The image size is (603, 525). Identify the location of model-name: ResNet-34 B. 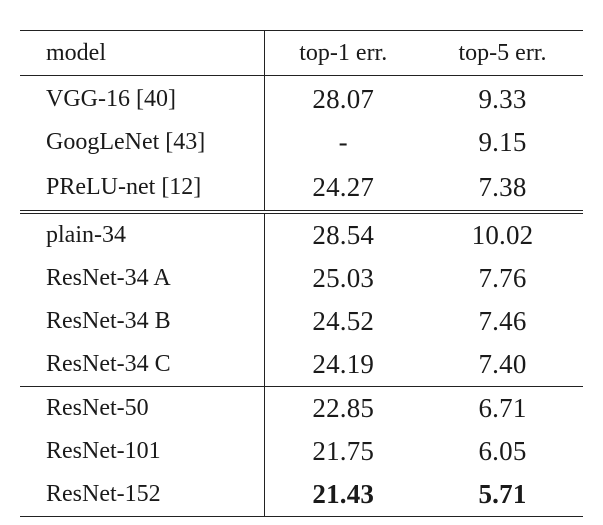
(108, 321).